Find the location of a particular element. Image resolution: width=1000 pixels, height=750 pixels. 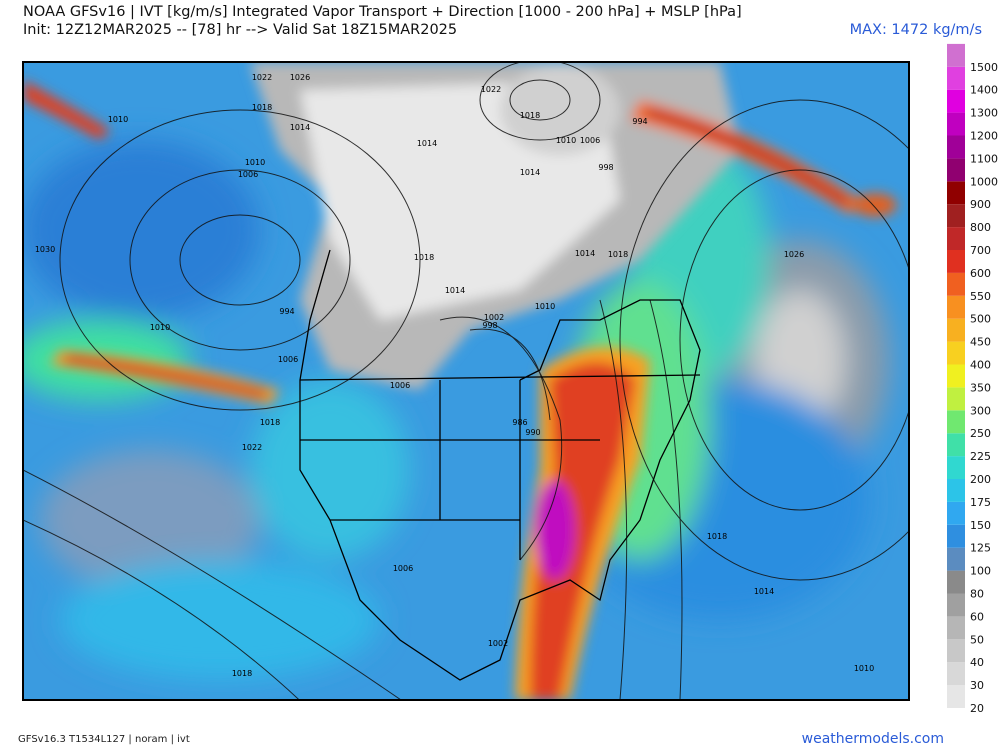

colorbar-label: 400 is located at coordinates (980, 365).